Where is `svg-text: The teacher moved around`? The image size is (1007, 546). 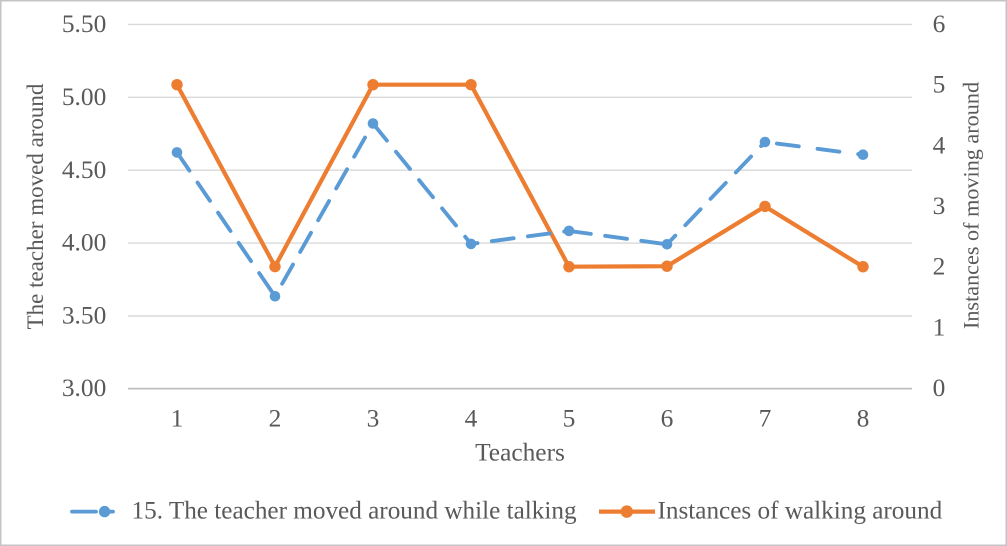
svg-text: The teacher moved around is located at coordinates (35, 206).